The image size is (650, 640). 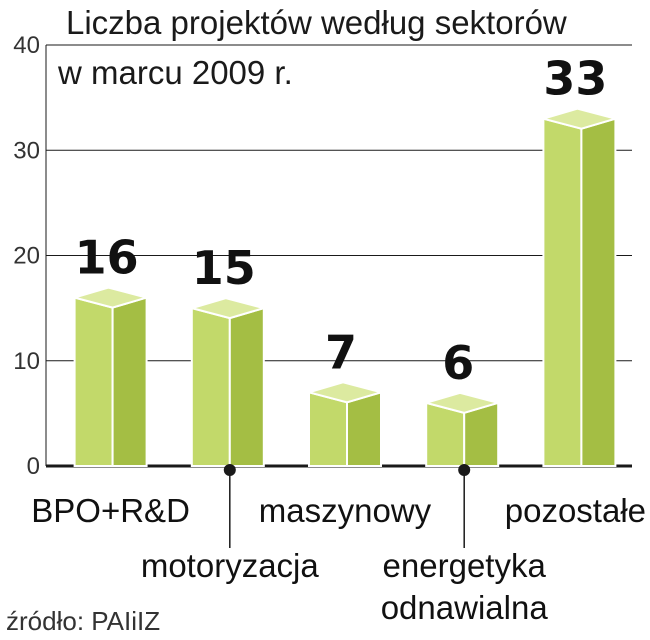 What do you see at coordinates (575, 510) in the screenshot?
I see `category-label: pozostałe` at bounding box center [575, 510].